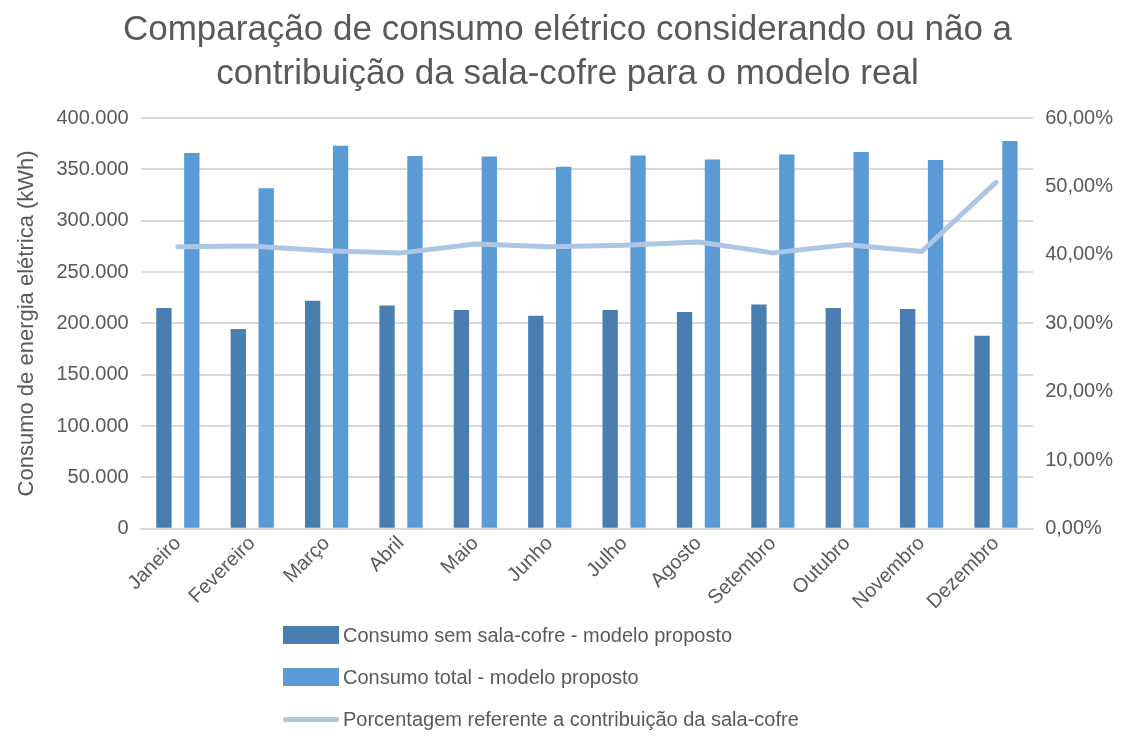 The height and width of the screenshot is (744, 1135). Describe the element at coordinates (1079, 458) in the screenshot. I see `y2-tick-label: 10,00%` at that location.